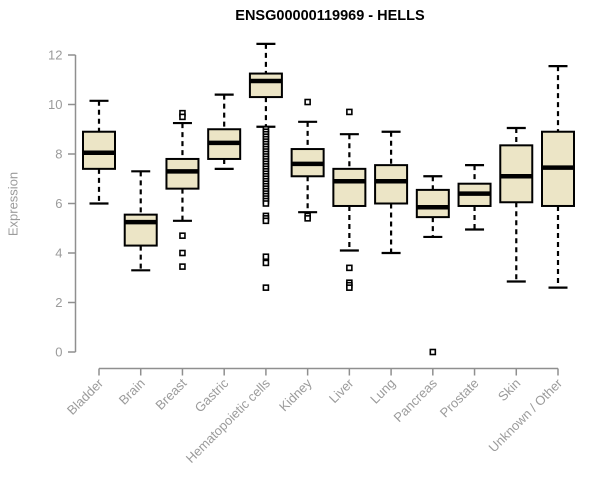 The image size is (600, 500). I want to click on y-axis-title: Expression, so click(13, 204).